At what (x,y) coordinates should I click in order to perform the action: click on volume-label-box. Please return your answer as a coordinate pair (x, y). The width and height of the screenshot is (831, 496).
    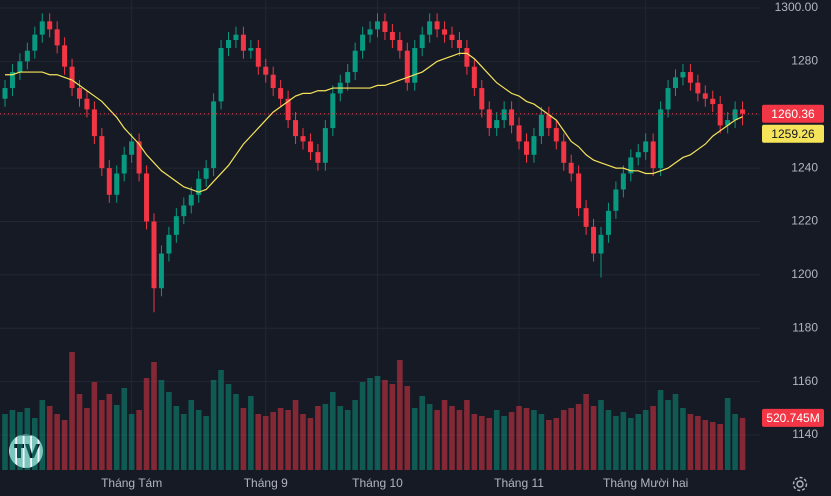
    Looking at the image, I should click on (793, 417).